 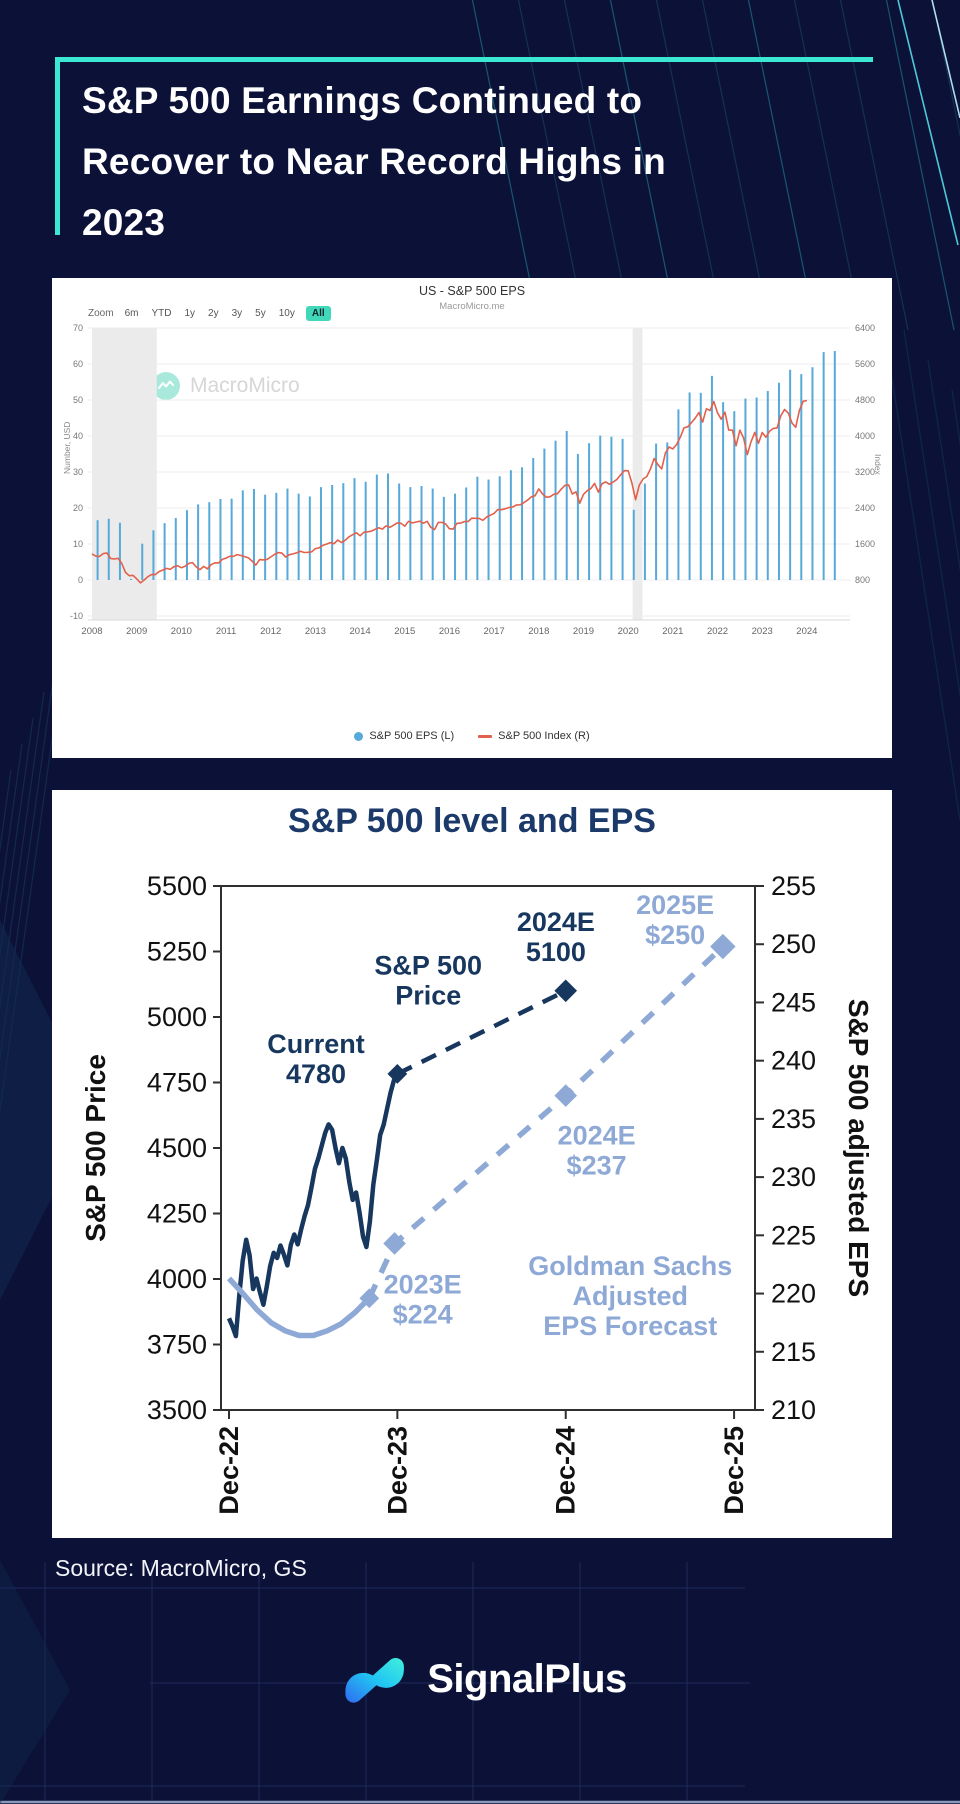 What do you see at coordinates (534, 736) in the screenshot?
I see `legend-item-index: S&P 500 Index (R)` at bounding box center [534, 736].